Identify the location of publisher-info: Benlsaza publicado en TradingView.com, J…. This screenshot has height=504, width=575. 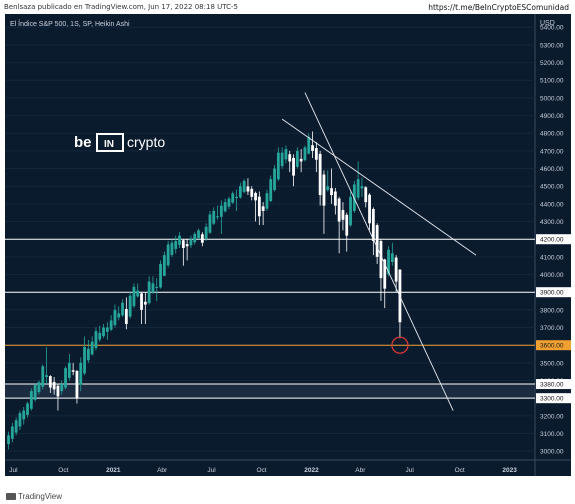
(121, 7).